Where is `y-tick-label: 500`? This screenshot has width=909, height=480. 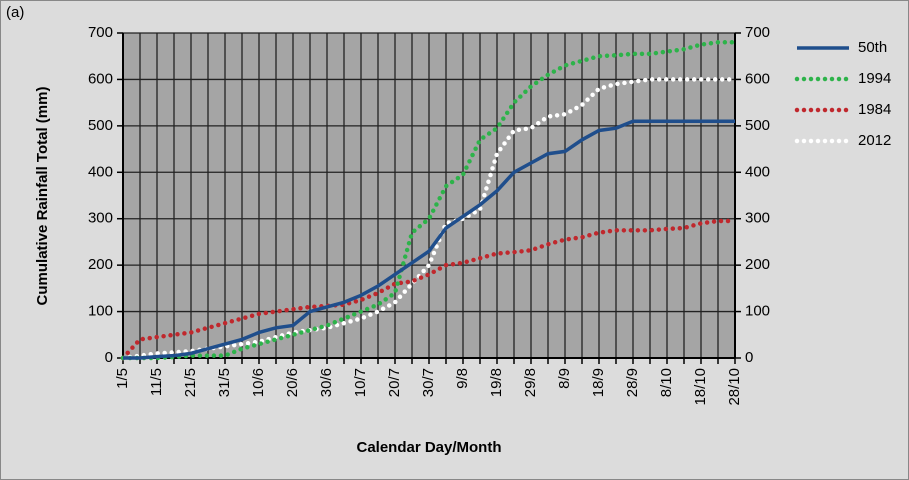 y-tick-label: 500 is located at coordinates (100, 125).